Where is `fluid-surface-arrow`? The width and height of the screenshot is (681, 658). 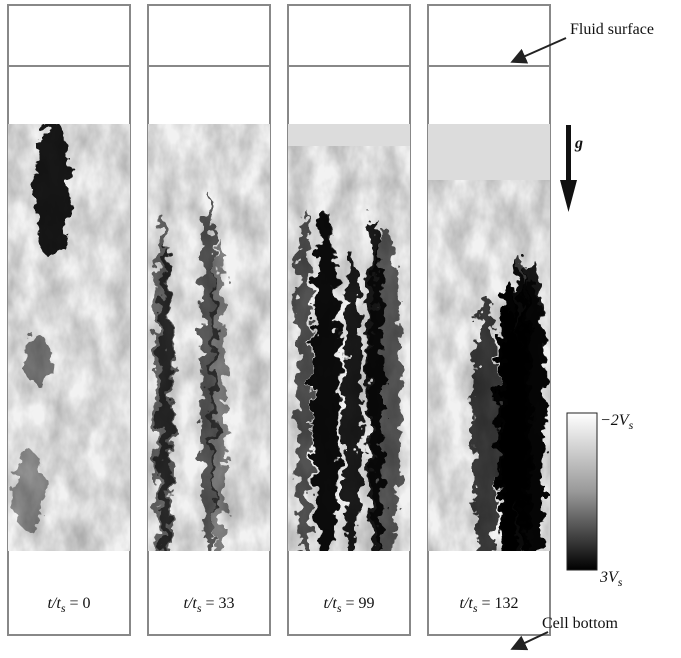 fluid-surface-arrow is located at coordinates (538, 50).